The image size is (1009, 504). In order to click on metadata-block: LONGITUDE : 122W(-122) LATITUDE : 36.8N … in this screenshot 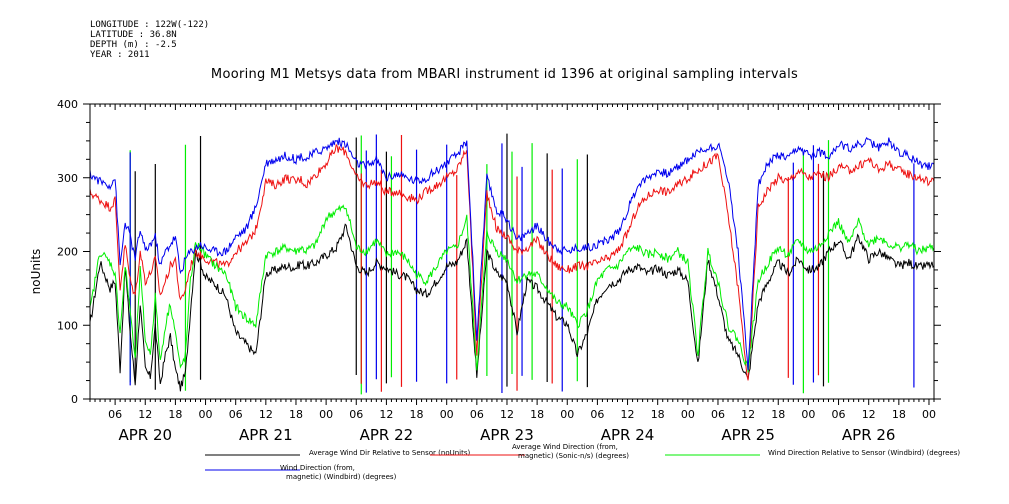, I will do `click(149, 40)`.